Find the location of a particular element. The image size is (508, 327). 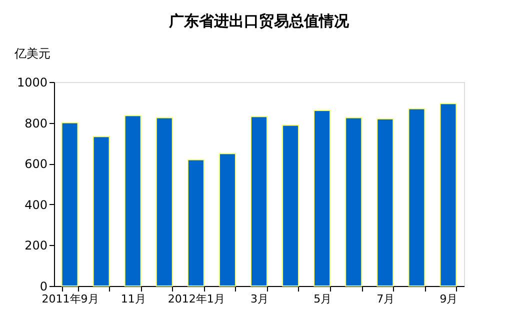

x-tick-label: 2011年9月 is located at coordinates (70, 299).